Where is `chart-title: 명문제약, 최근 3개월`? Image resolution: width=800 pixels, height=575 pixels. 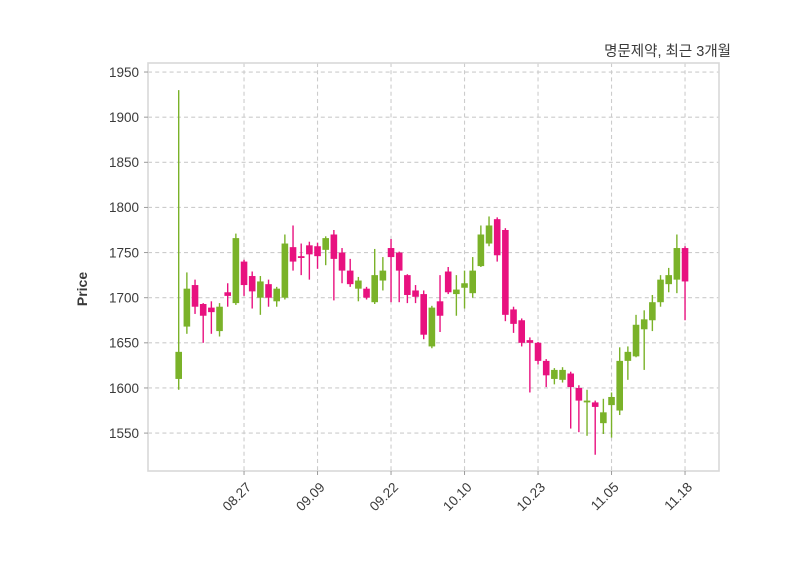 chart-title: 명문제약, 최근 3개월 is located at coordinates (667, 51).